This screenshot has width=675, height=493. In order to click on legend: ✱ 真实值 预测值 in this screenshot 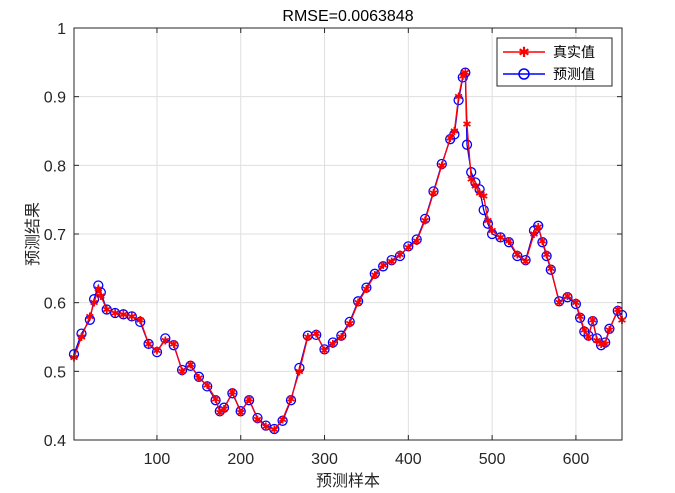, I will do `click(554, 62)`.